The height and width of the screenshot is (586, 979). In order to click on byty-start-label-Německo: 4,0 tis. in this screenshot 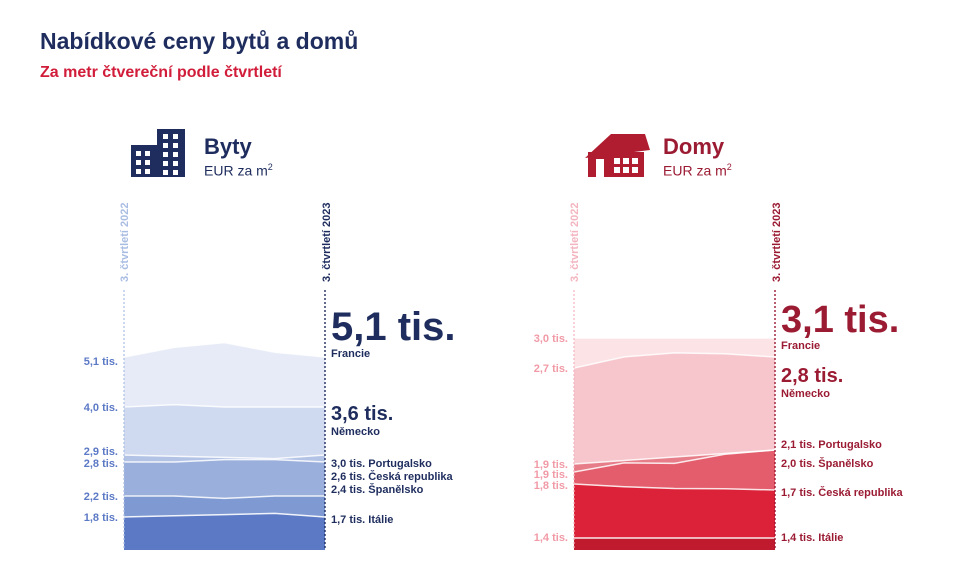, I will do `click(101, 408)`.